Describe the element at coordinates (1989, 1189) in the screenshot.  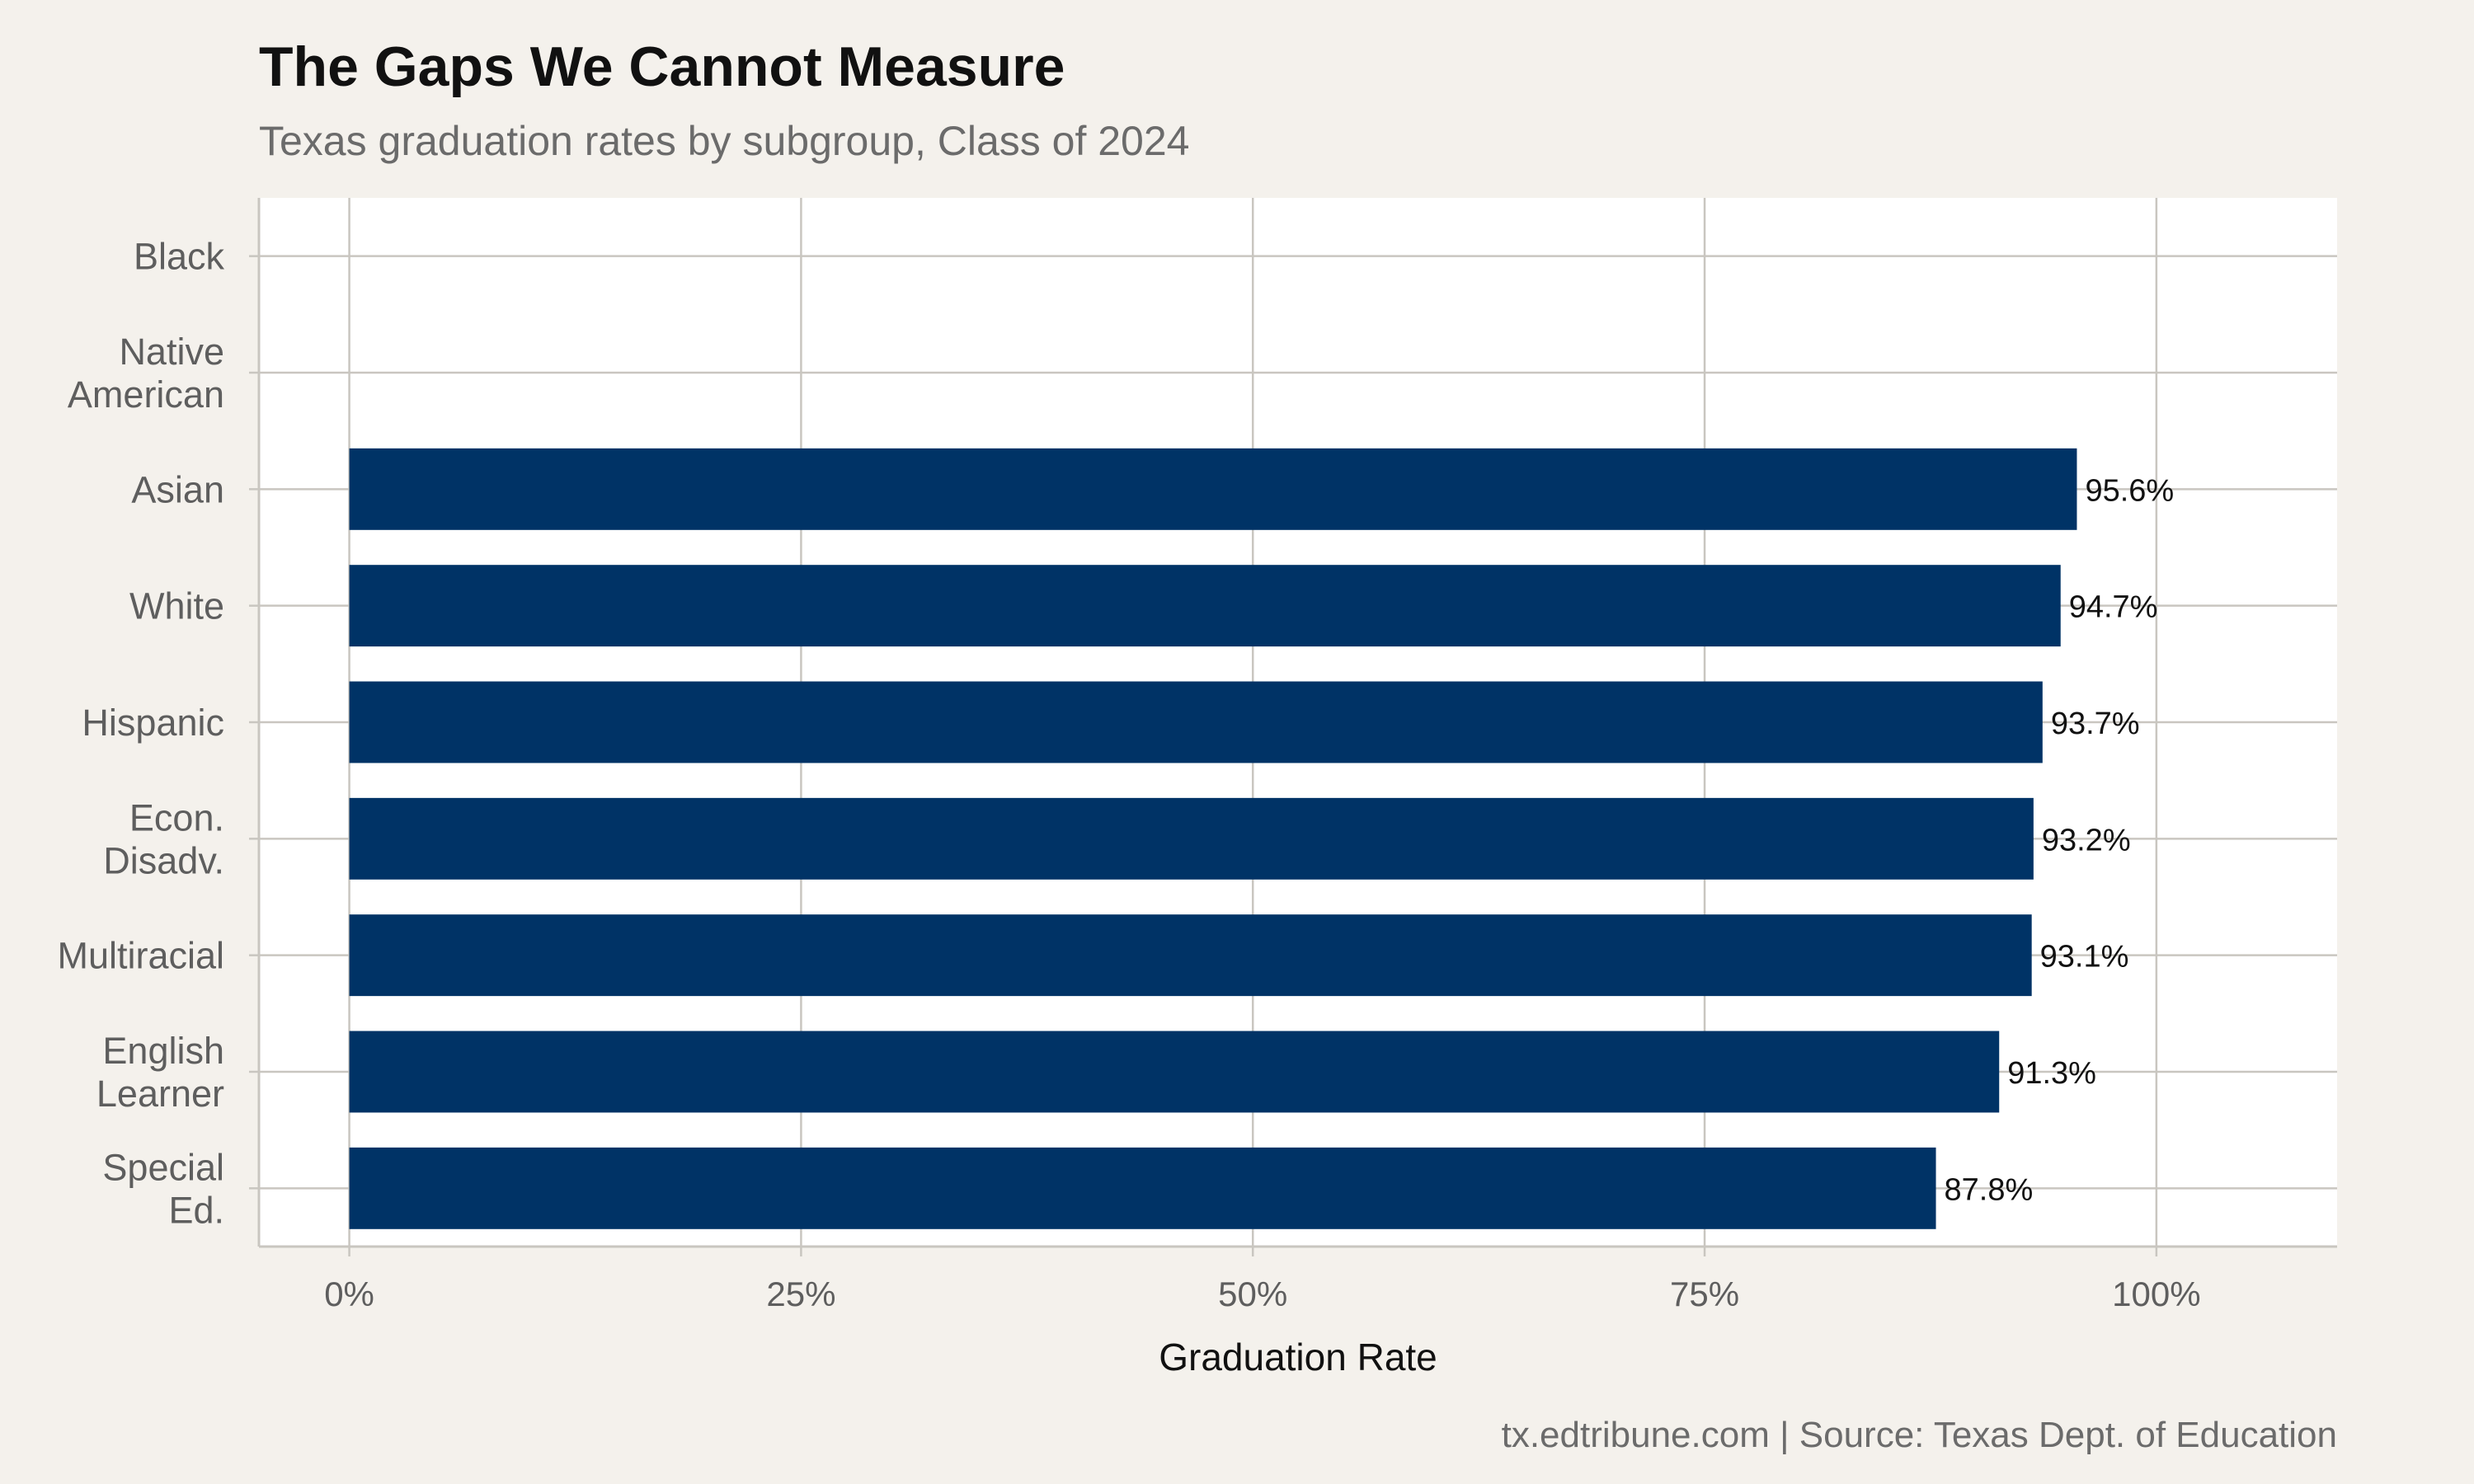
I see `value-label: 87.8%` at that location.